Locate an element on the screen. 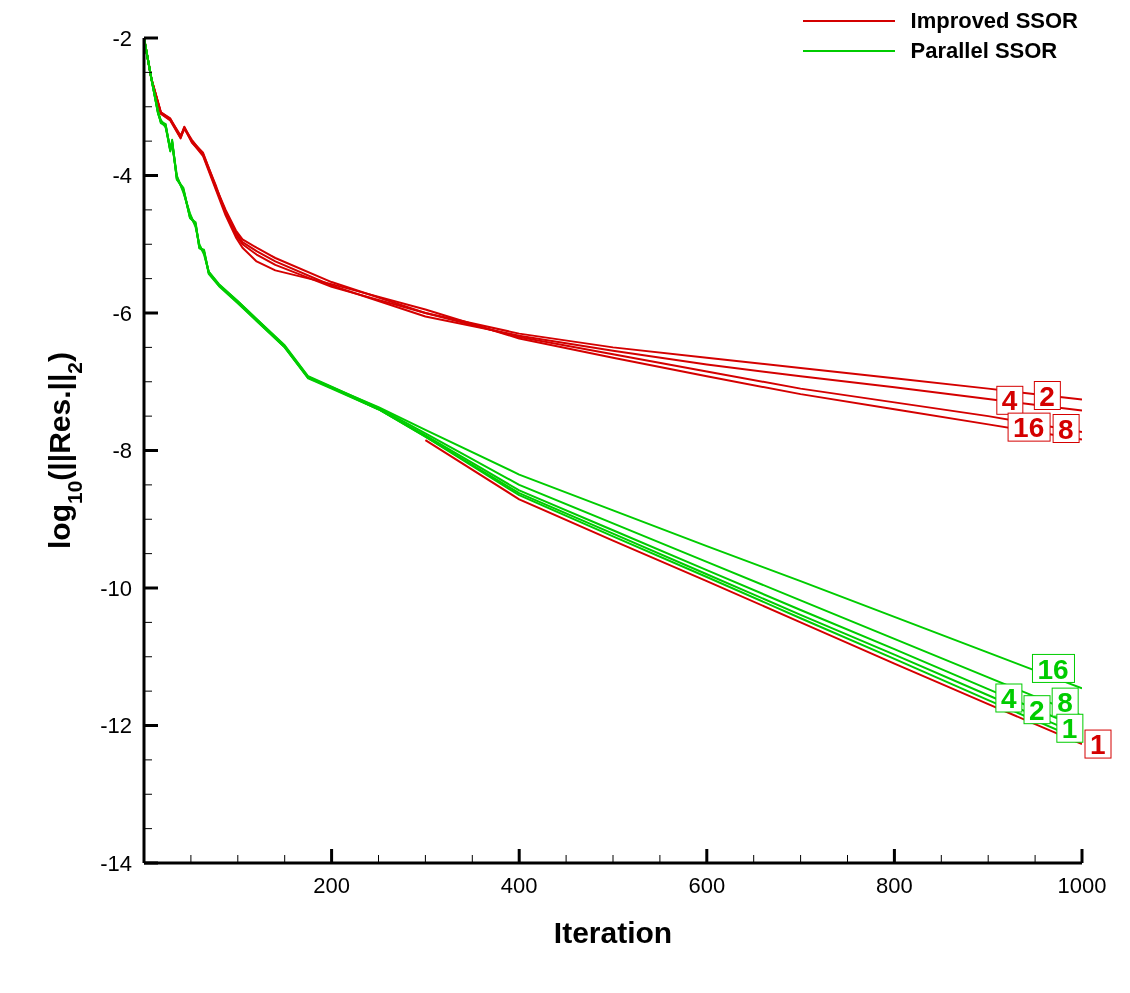 Image resolution: width=1130 pixels, height=993 pixels. x-tick-label: 1000 is located at coordinates (1082, 885).